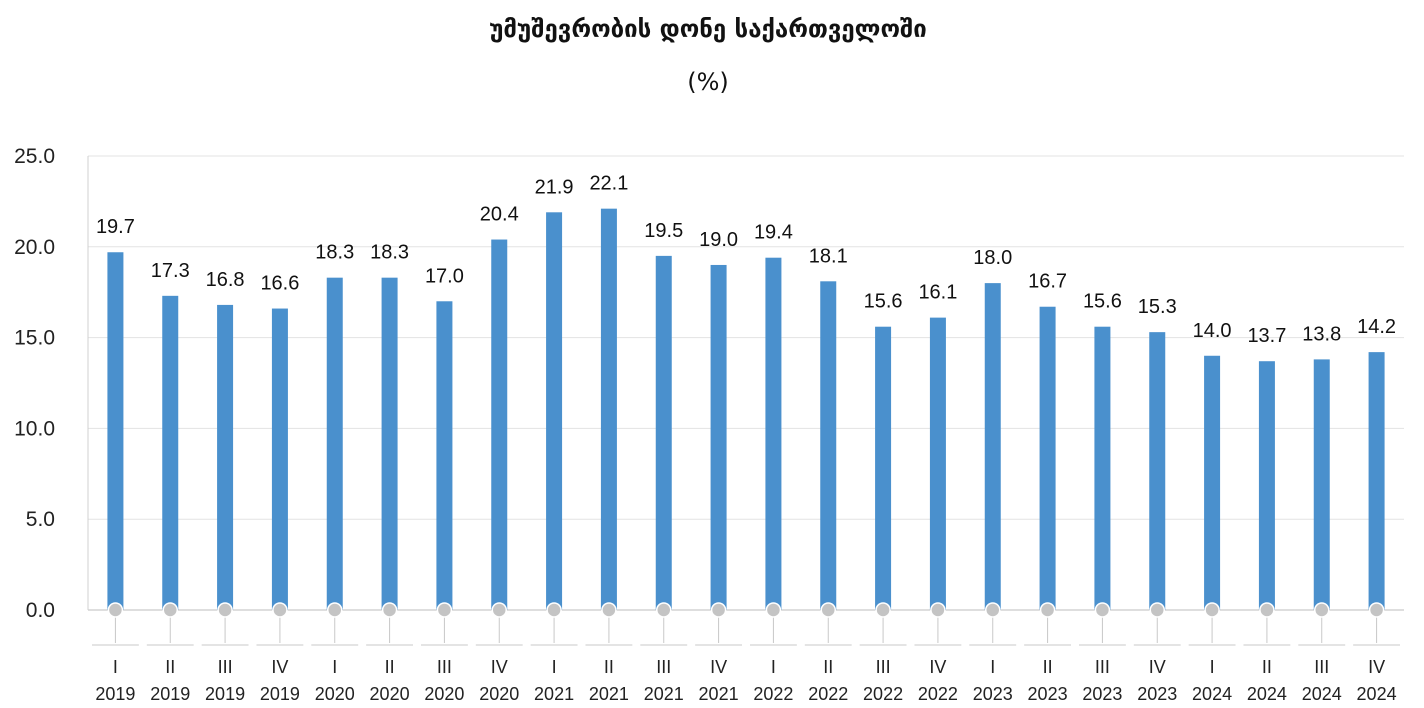 The width and height of the screenshot is (1424, 708). I want to click on data-label: 15.3, so click(1157, 307).